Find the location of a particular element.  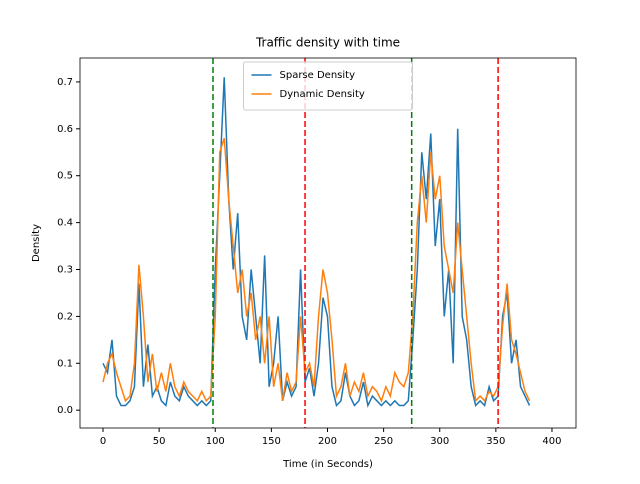

y-tick-label: 0.7 is located at coordinates (65, 82).